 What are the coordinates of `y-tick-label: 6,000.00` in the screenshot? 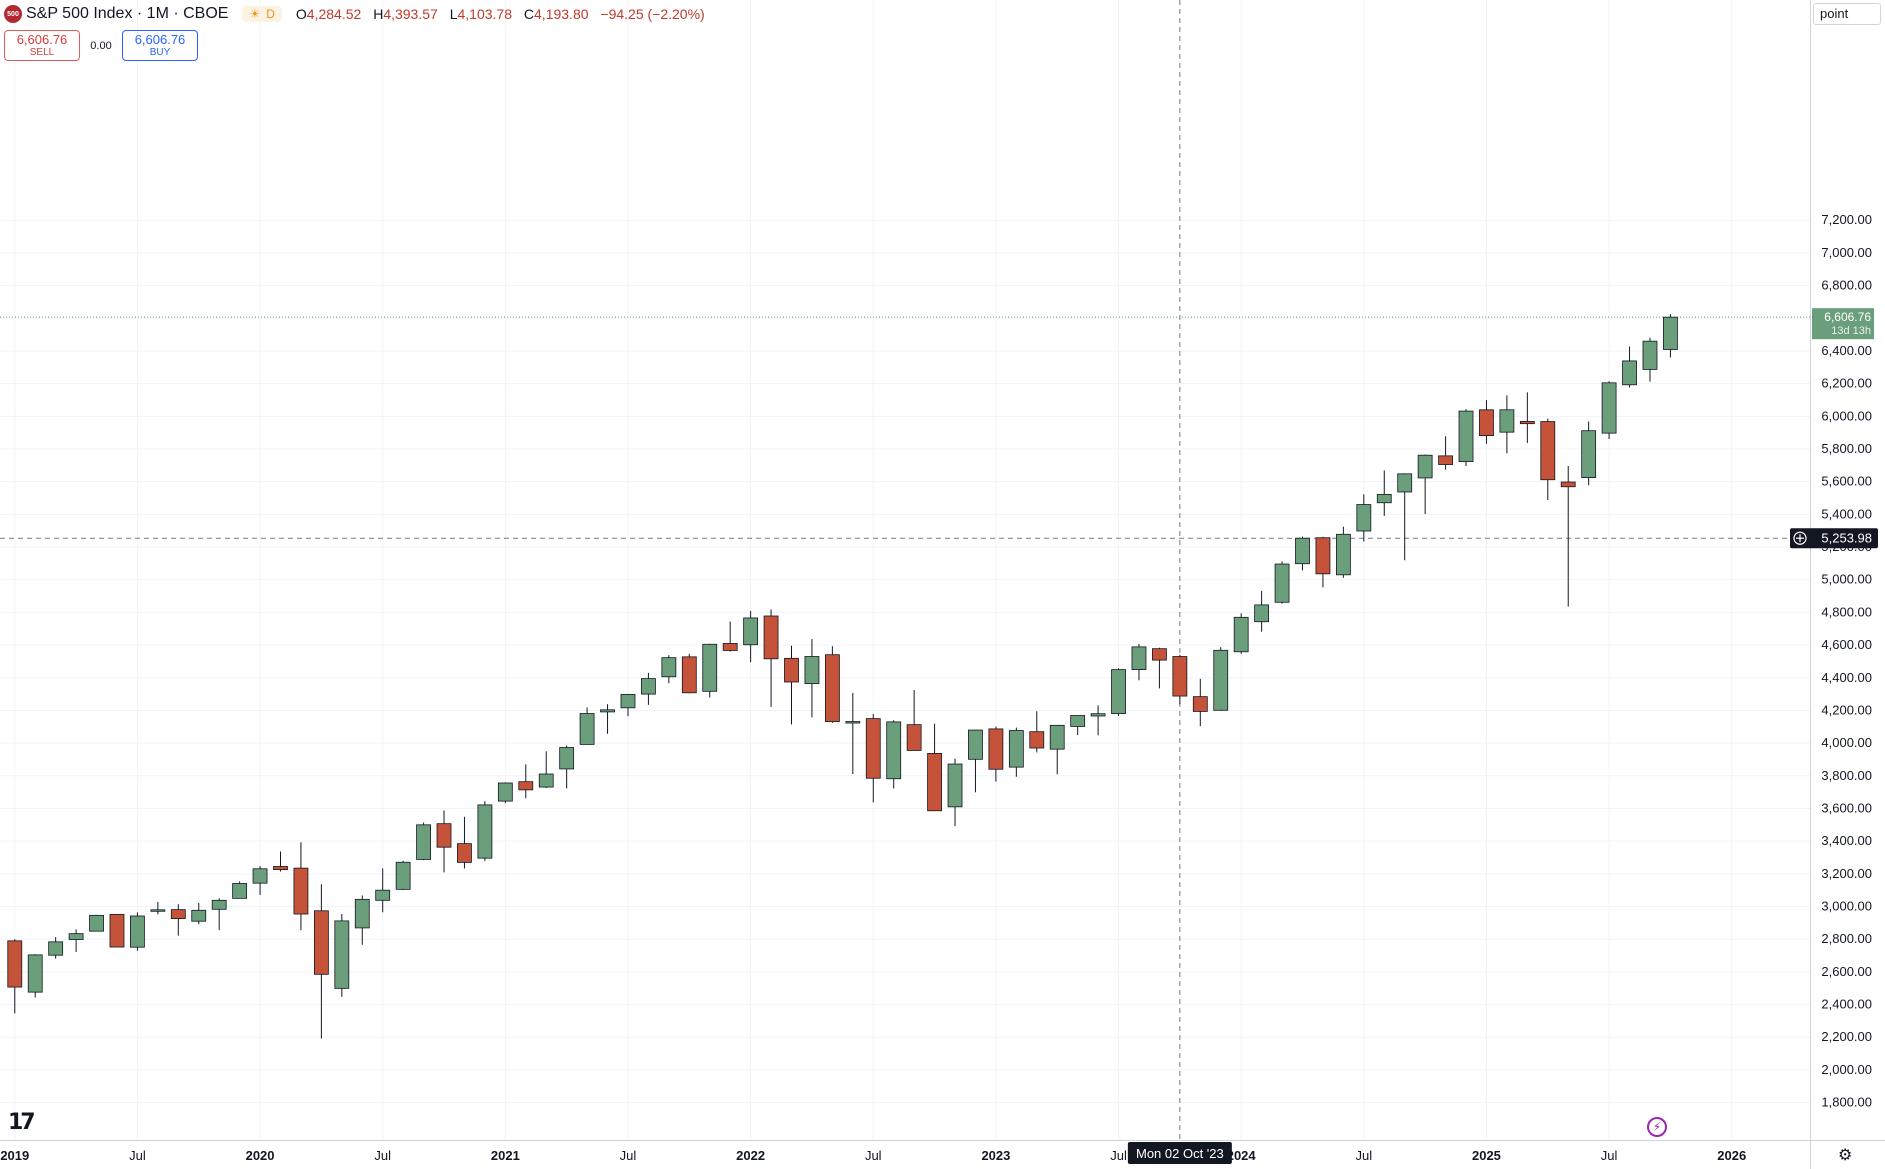 It's located at (1846, 415).